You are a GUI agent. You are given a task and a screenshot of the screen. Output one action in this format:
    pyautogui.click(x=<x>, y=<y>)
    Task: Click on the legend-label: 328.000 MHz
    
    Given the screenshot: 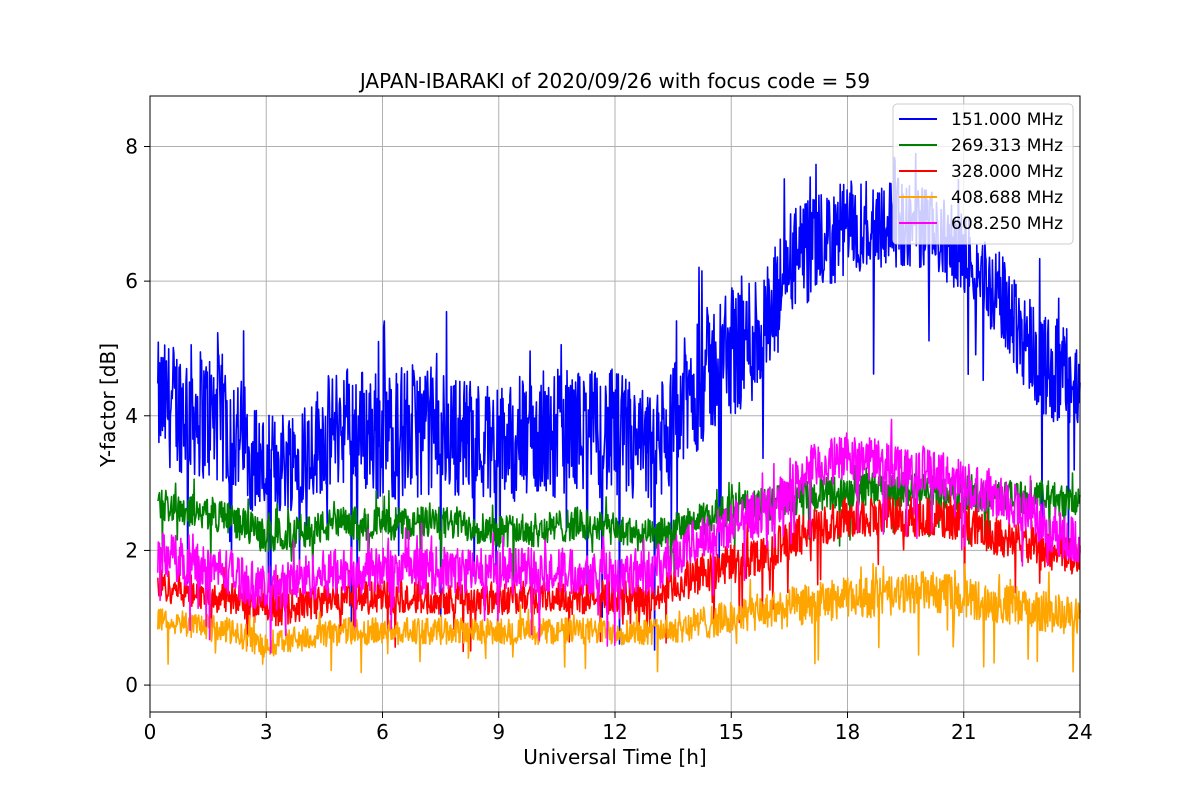 What is the action you would take?
    pyautogui.click(x=1007, y=172)
    